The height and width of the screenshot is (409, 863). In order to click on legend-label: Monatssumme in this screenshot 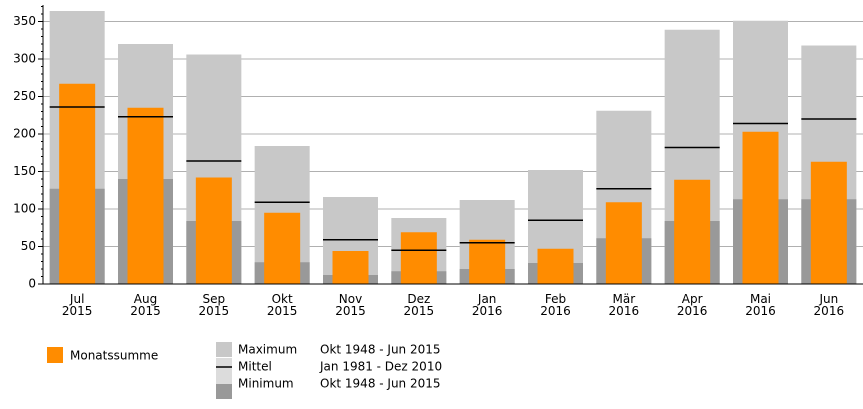, I will do `click(114, 356)`.